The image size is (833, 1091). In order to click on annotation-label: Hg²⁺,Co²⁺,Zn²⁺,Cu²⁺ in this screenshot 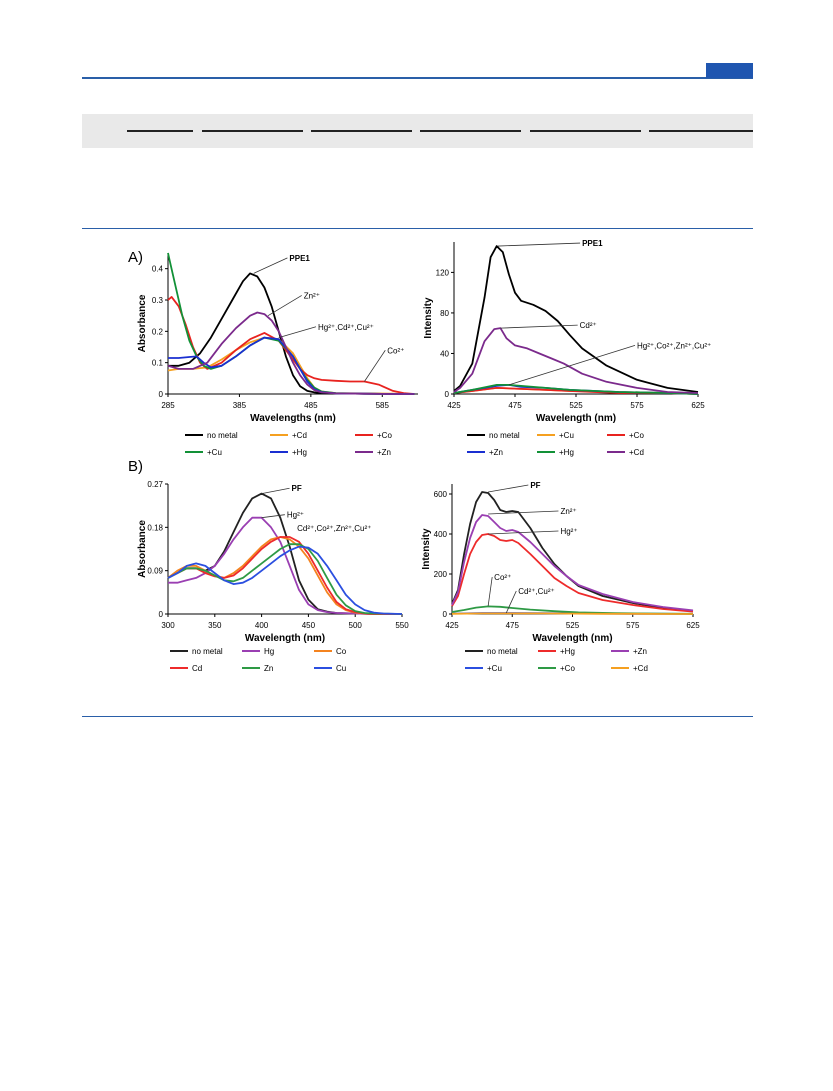, I will do `click(674, 345)`.